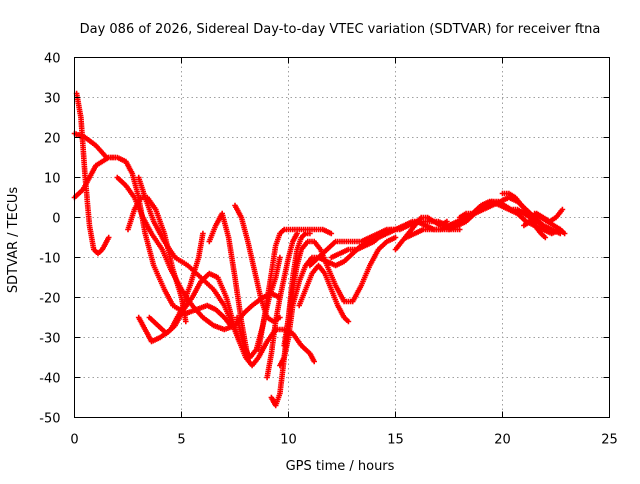 The image size is (640, 484). I want to click on y-axis-label: SDTVAR / TECUs, so click(13, 240).